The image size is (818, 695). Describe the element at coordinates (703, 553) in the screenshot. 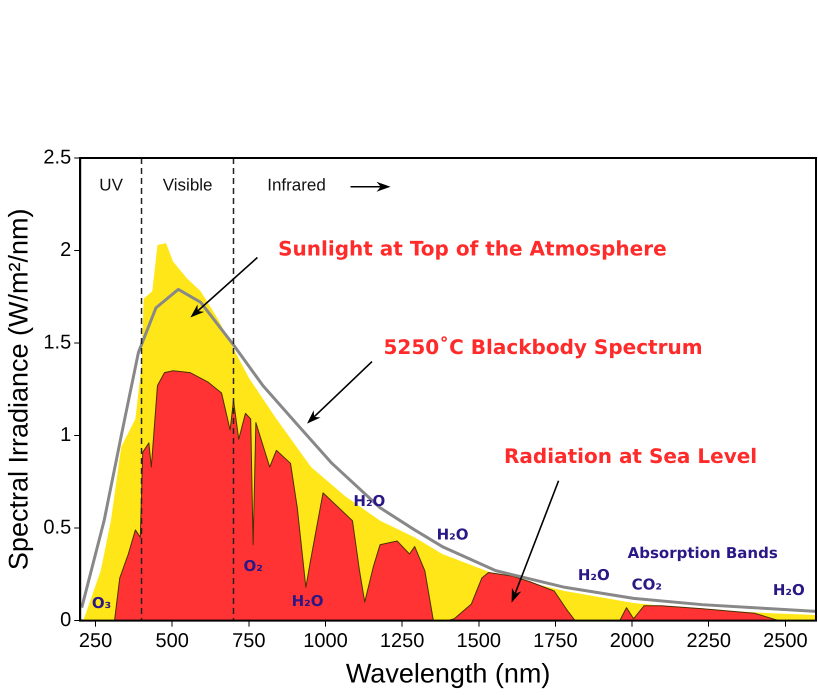

I see `annotation: Absorption Bands` at that location.